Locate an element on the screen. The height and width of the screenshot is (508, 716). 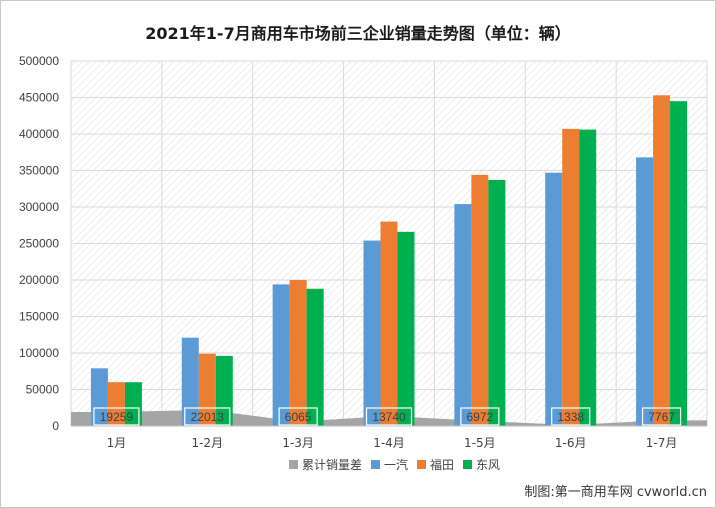
data-labels: 19259 22013 6065 13740 6972 1338 7767 is located at coordinates (387, 416).